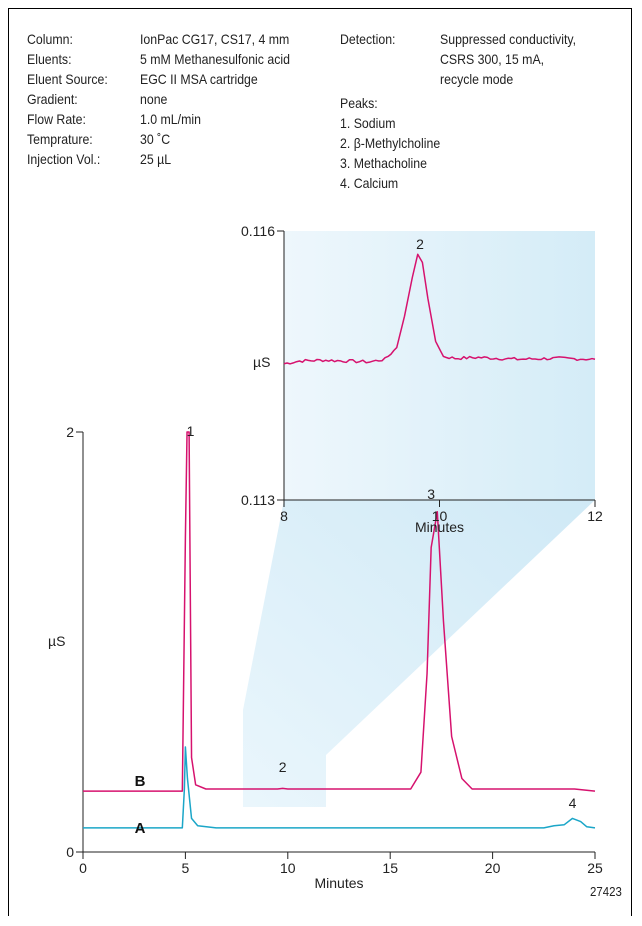  Describe the element at coordinates (186, 868) in the screenshot. I see `x-tick-label: 5` at that location.